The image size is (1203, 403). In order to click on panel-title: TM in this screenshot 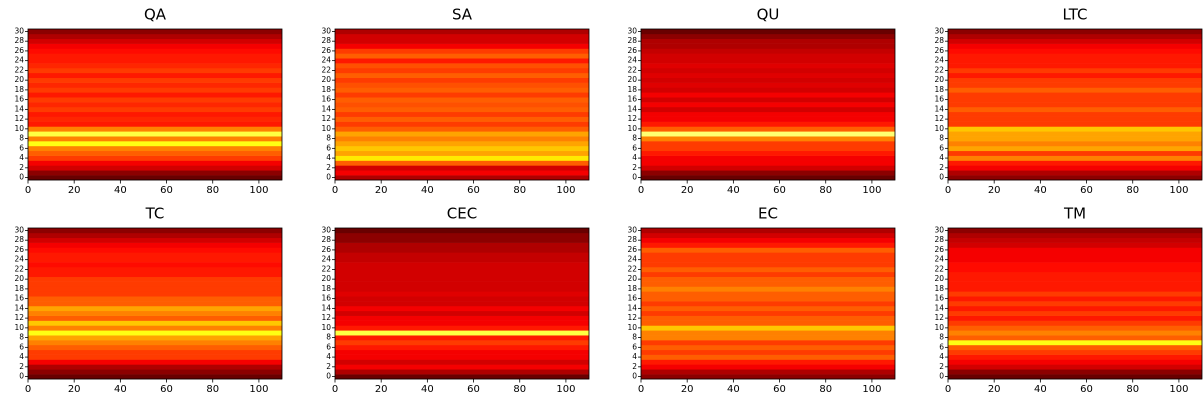, I will do `click(1074, 214)`.